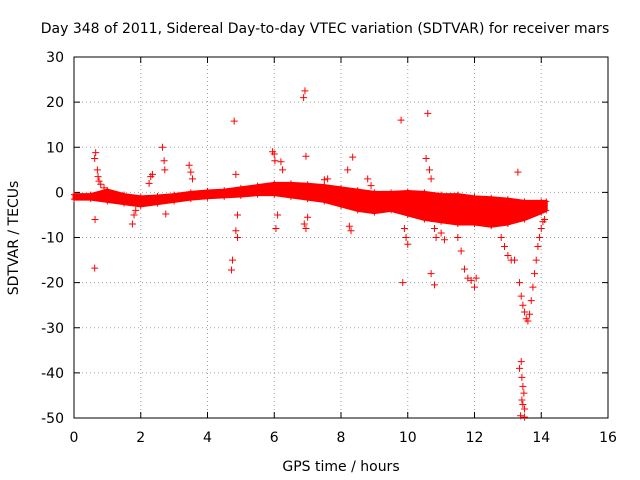 This screenshot has width=640, height=480. Describe the element at coordinates (55, 148) in the screenshot. I see `y-tick-label: 10` at that location.